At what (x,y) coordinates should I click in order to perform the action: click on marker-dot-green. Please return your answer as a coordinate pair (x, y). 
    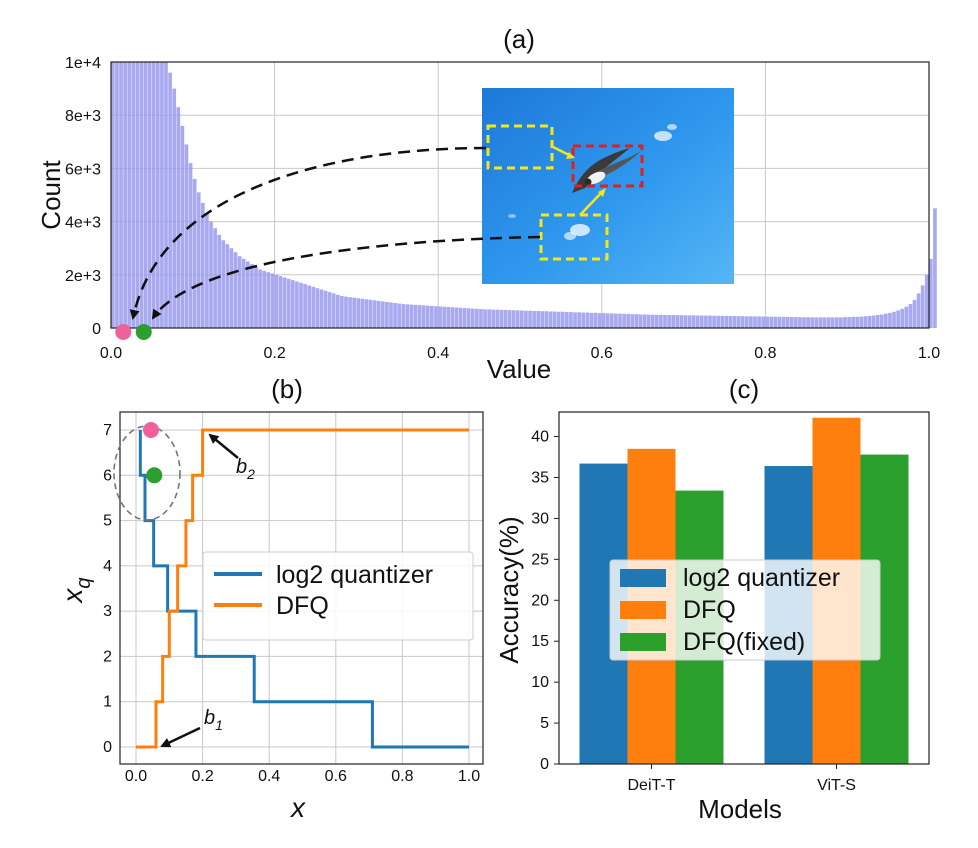
    Looking at the image, I should click on (143, 332).